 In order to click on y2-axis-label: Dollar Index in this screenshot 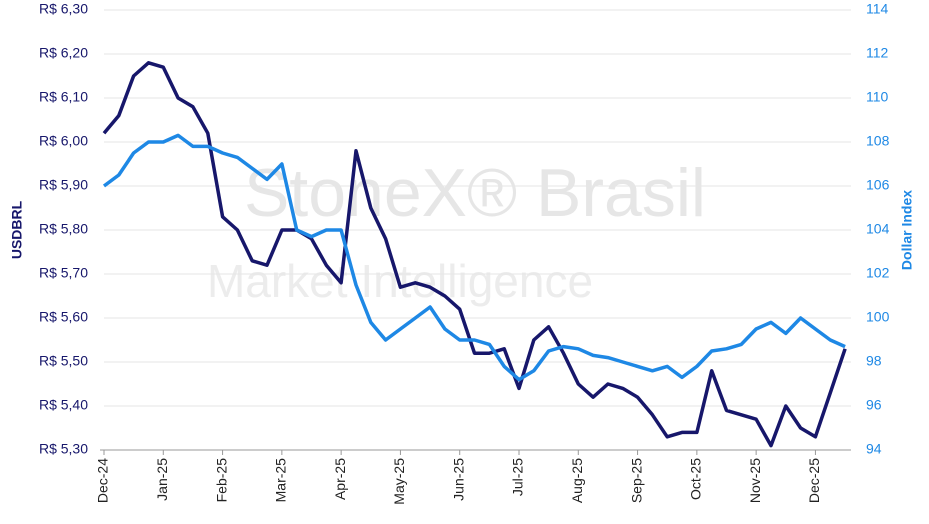, I will do `click(907, 230)`.